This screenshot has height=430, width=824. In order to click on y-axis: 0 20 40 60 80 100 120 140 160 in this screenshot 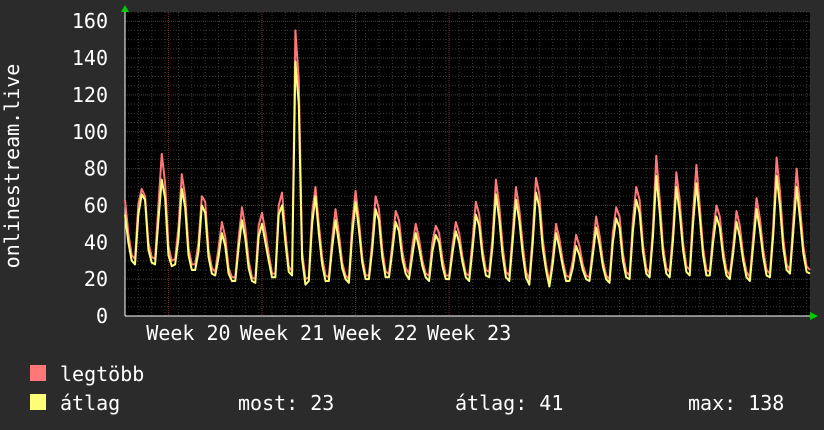, I will do `click(99, 168)`.